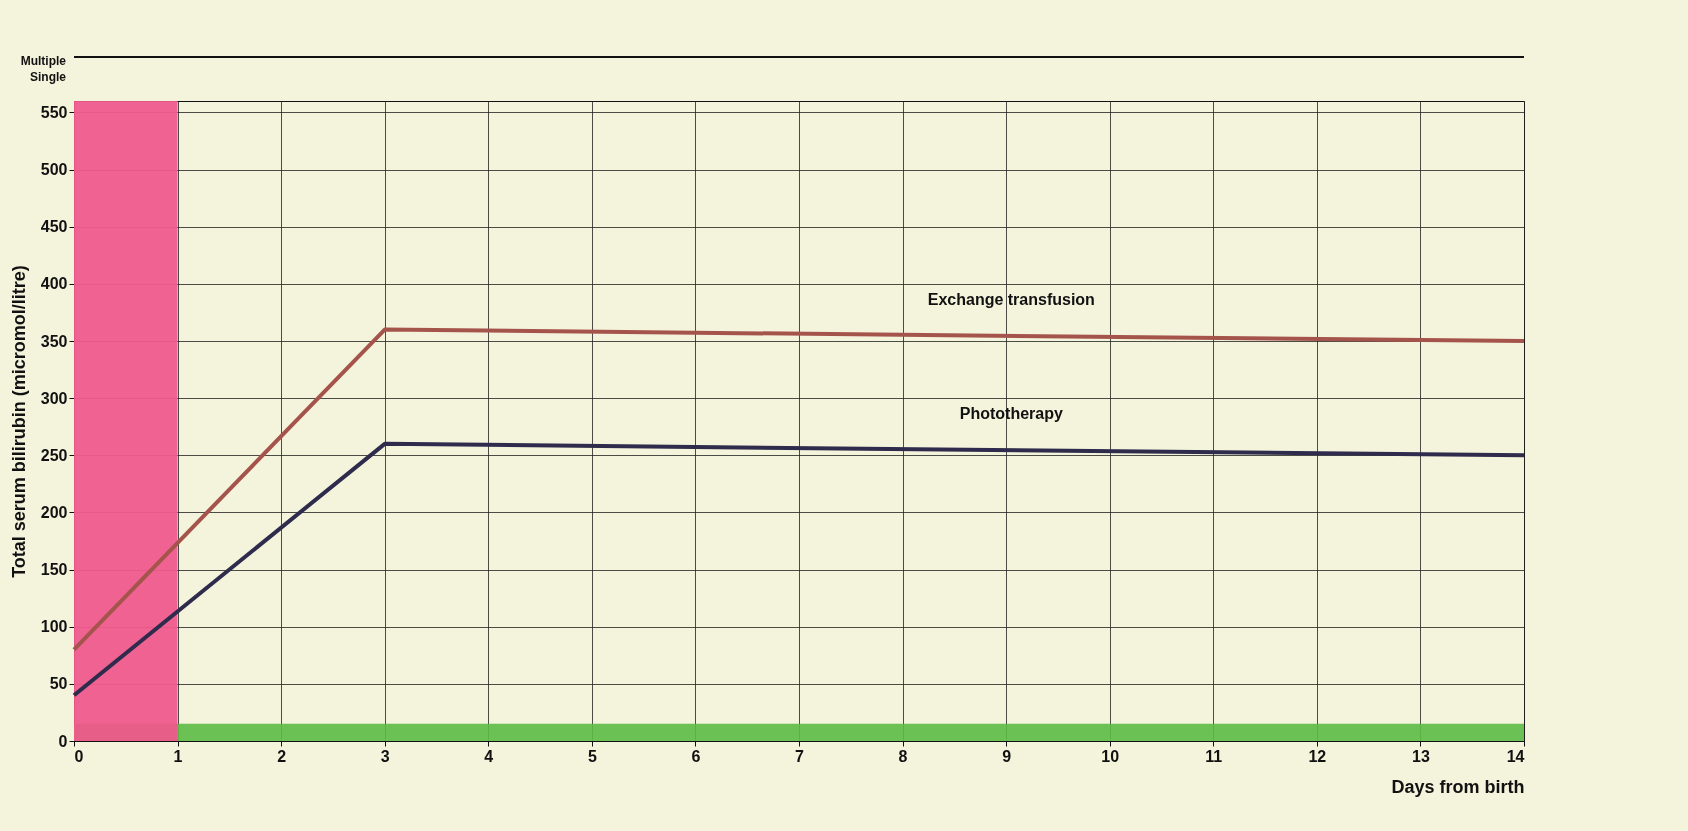 The image size is (1688, 831). Describe the element at coordinates (54, 512) in the screenshot. I see `y-tick-label: 200` at that location.